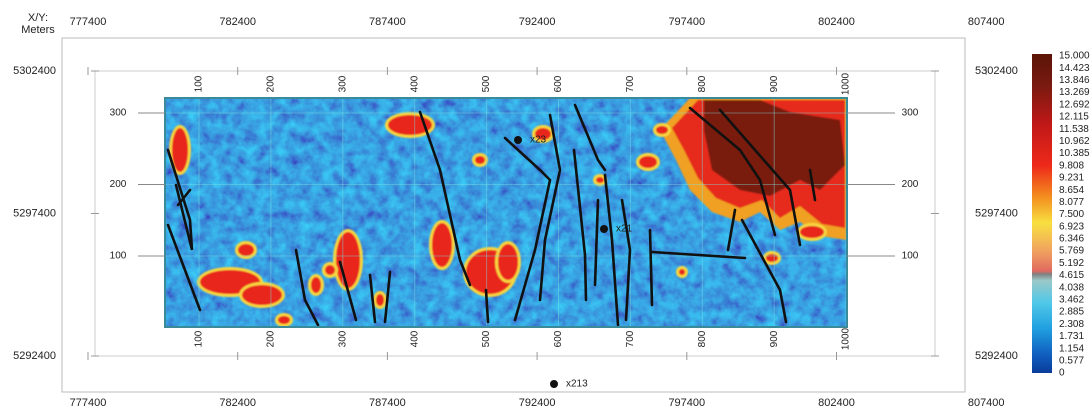 This screenshot has height=408, width=1090. I want to click on inline-label: 800, so click(702, 83).